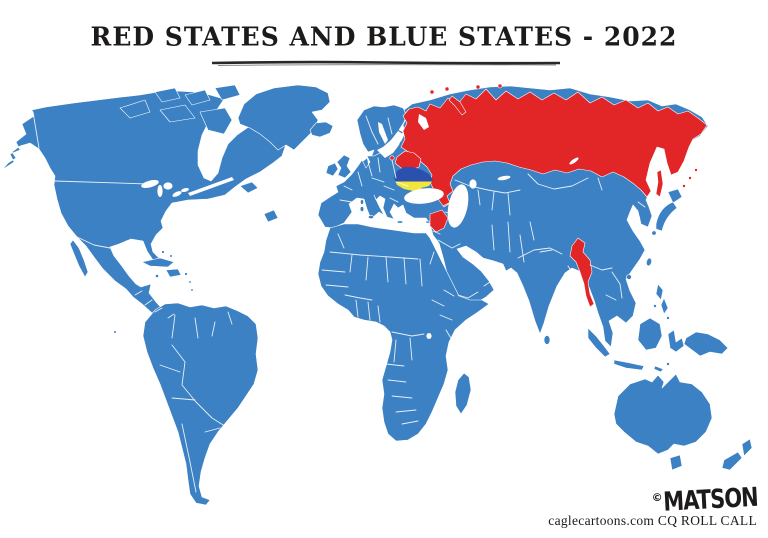 The image size is (768, 538). Describe the element at coordinates (457, 105) in the screenshot. I see `novaya-zemlya` at that location.